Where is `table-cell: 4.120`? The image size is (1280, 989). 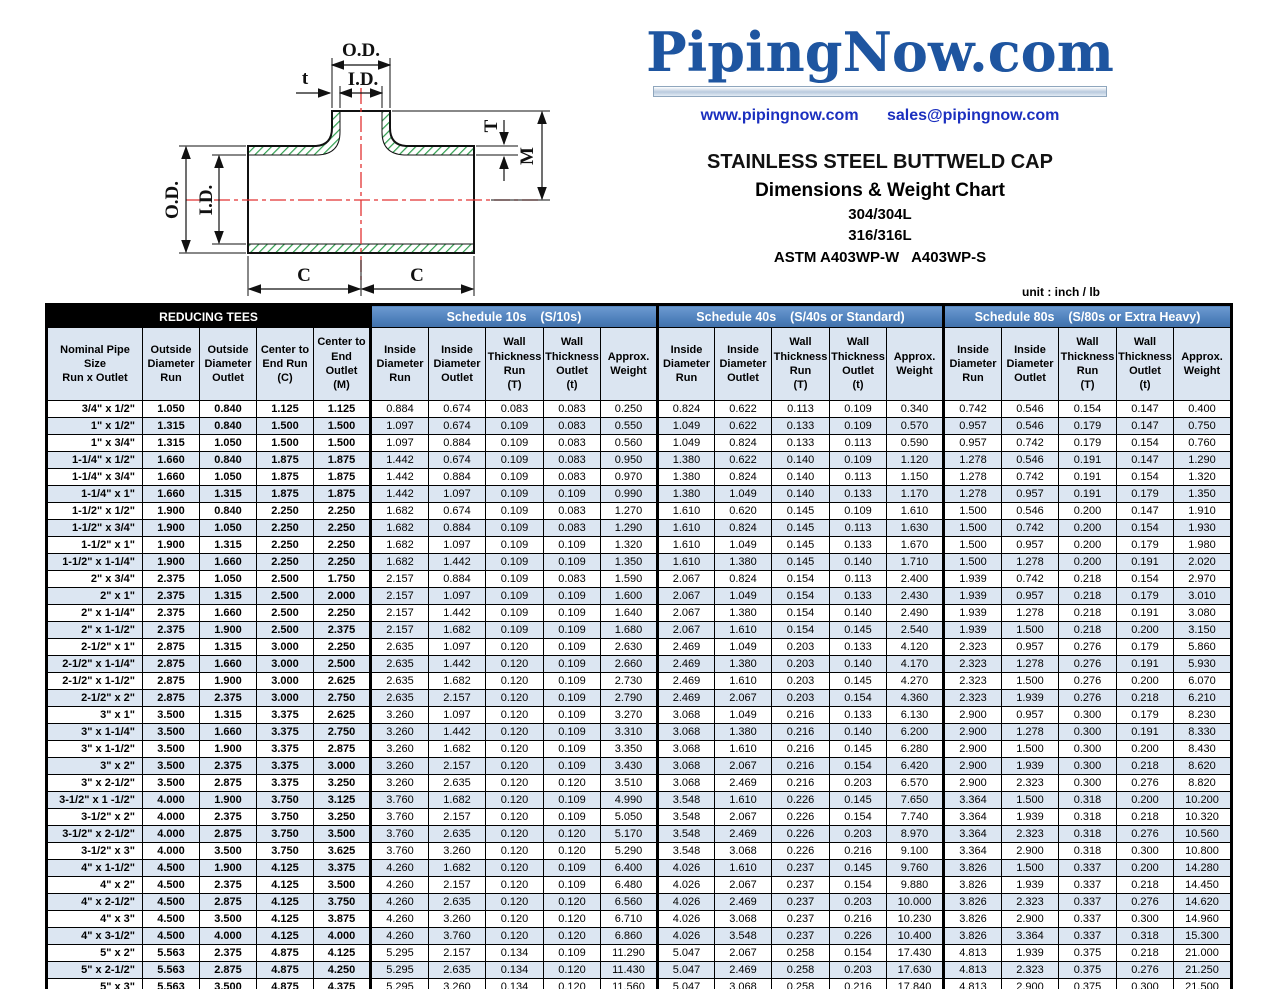 table-cell: 4.120 is located at coordinates (915, 647).